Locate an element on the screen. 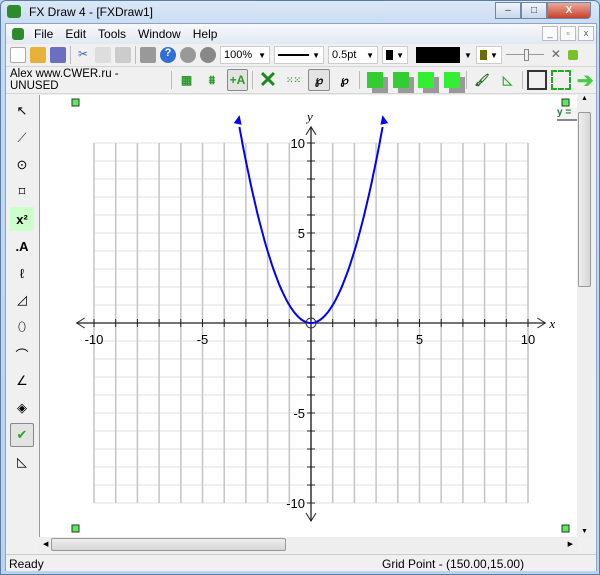  select-tool-icon: ↖ is located at coordinates (22, 110).